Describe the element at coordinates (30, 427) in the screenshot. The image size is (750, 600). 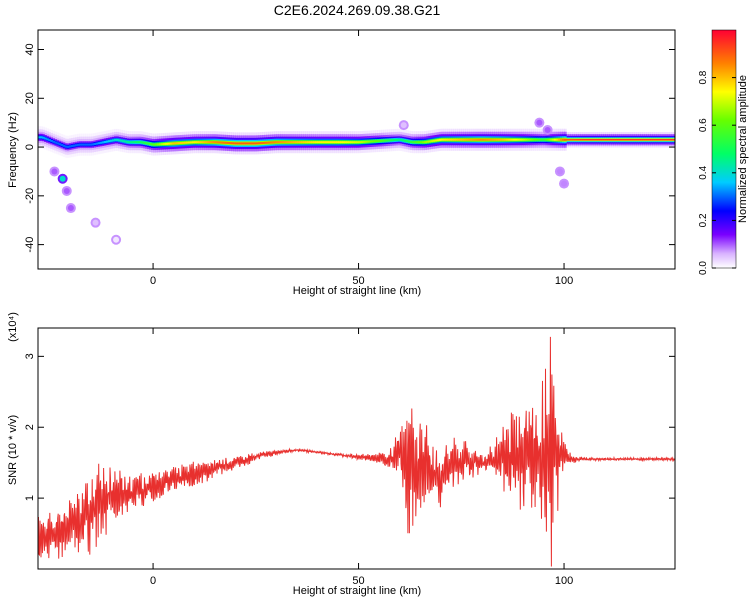
I see `y-tick-label: 2` at that location.